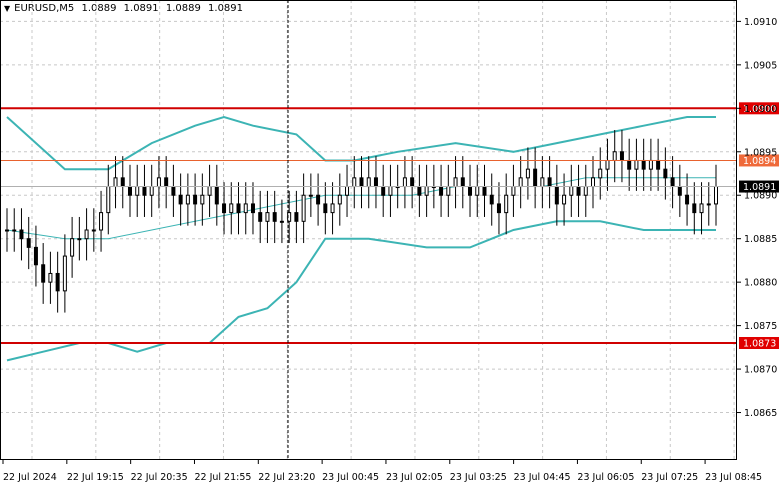 The image size is (781, 489). Describe the element at coordinates (760, 152) in the screenshot. I see `y-tick-label: 1.0895` at that location.